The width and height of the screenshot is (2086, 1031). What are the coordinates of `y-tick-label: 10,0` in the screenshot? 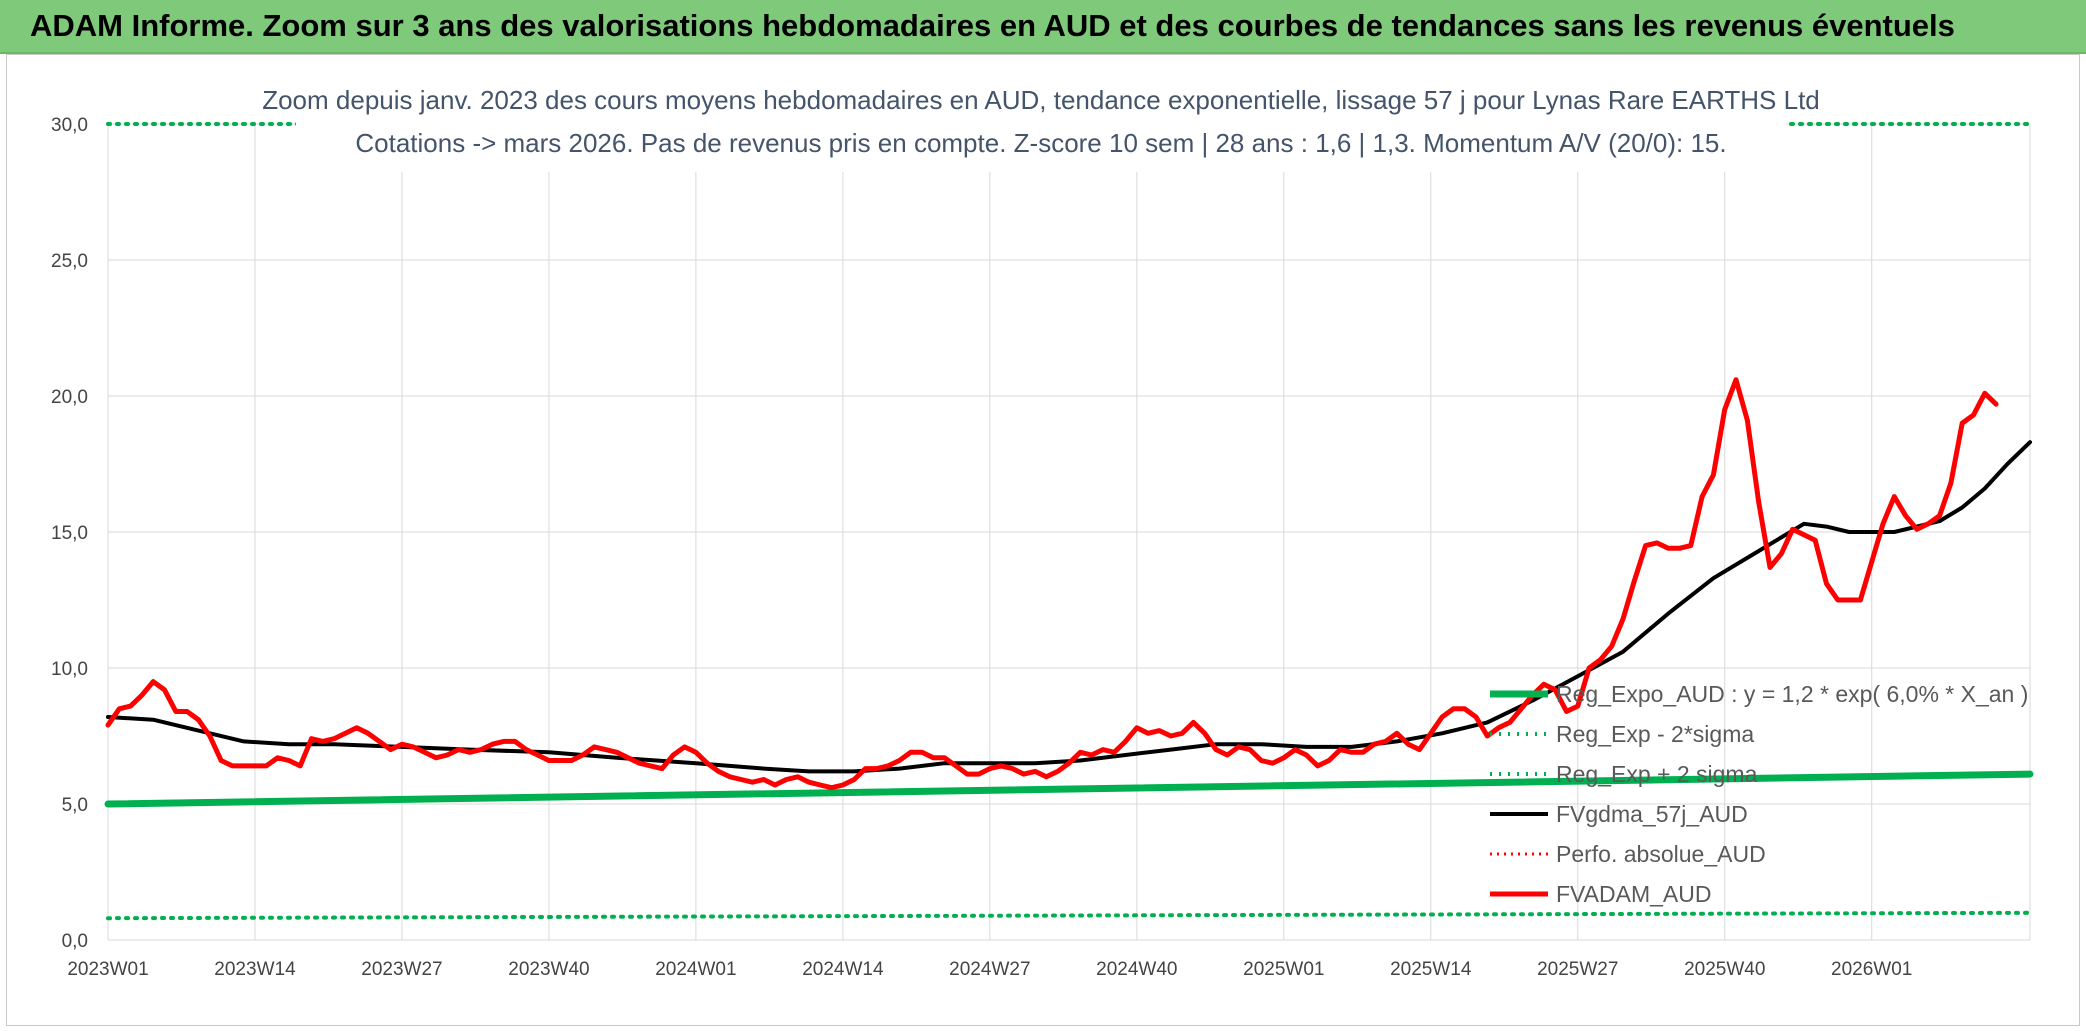 It's located at (69, 669).